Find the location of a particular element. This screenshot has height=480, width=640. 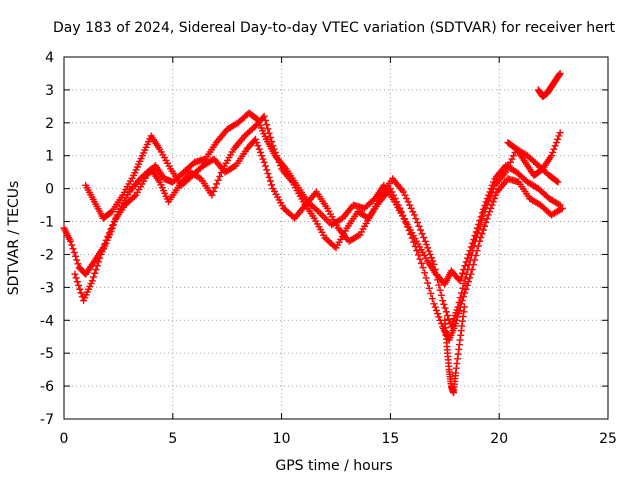

y-tick-label: 2 is located at coordinates (49, 124).